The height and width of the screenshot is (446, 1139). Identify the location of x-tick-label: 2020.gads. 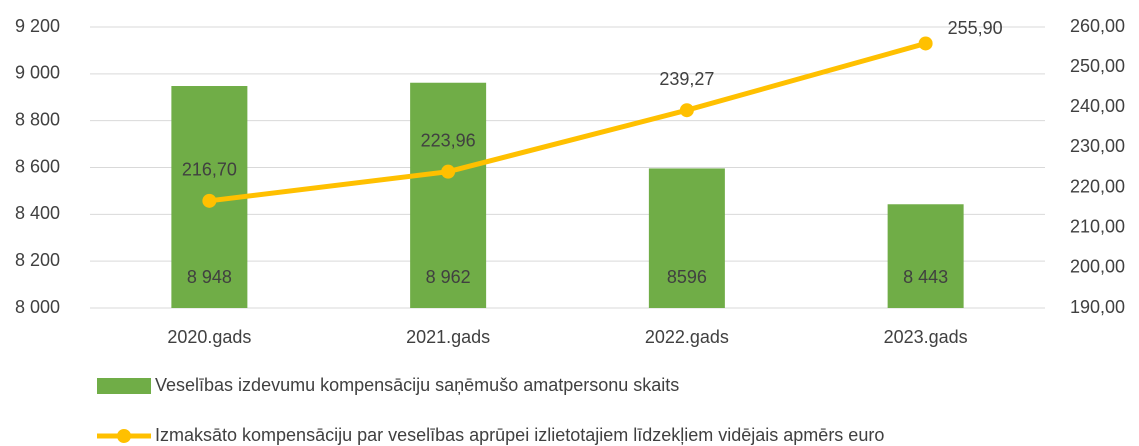
(209, 337).